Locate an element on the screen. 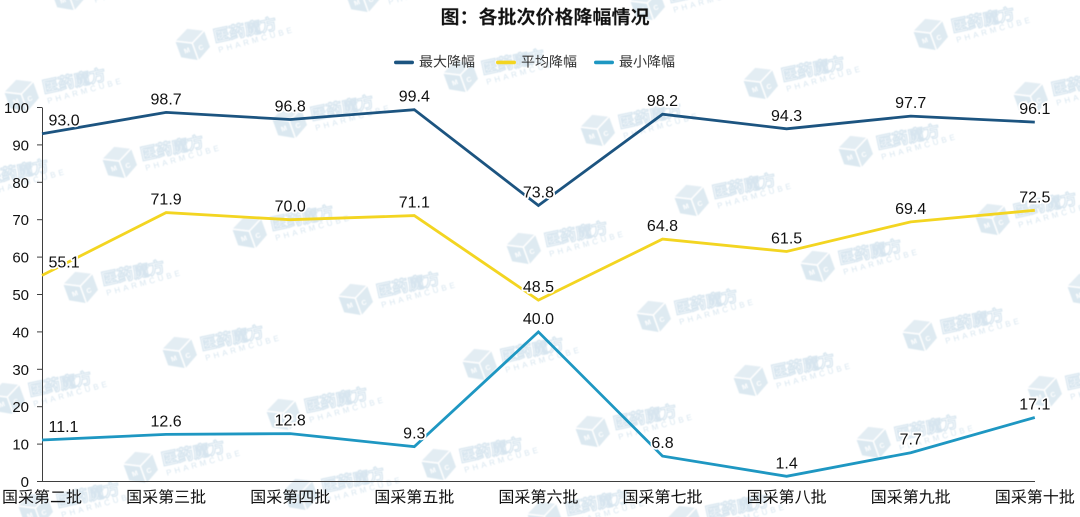 Image resolution: width=1080 pixels, height=517 pixels. svg-text: 69.4 is located at coordinates (910, 209).